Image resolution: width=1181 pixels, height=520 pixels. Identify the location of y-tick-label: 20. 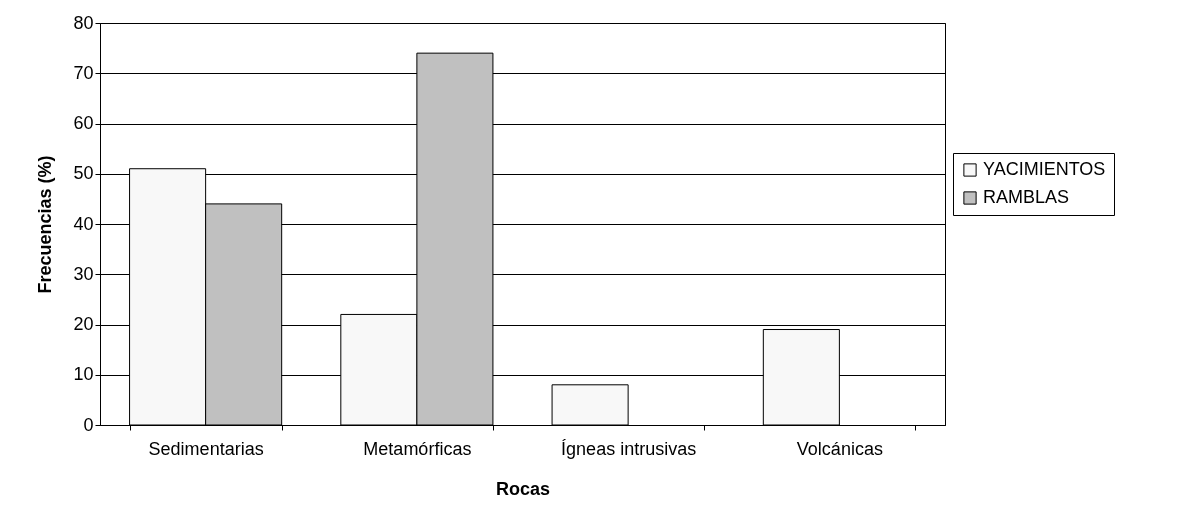
(83, 324).